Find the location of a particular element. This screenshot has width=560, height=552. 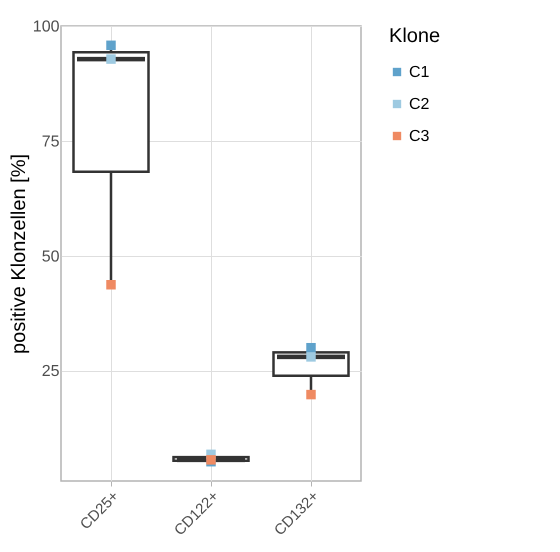

y-axis-title: positive Klonzellen [%] is located at coordinates (19, 254).